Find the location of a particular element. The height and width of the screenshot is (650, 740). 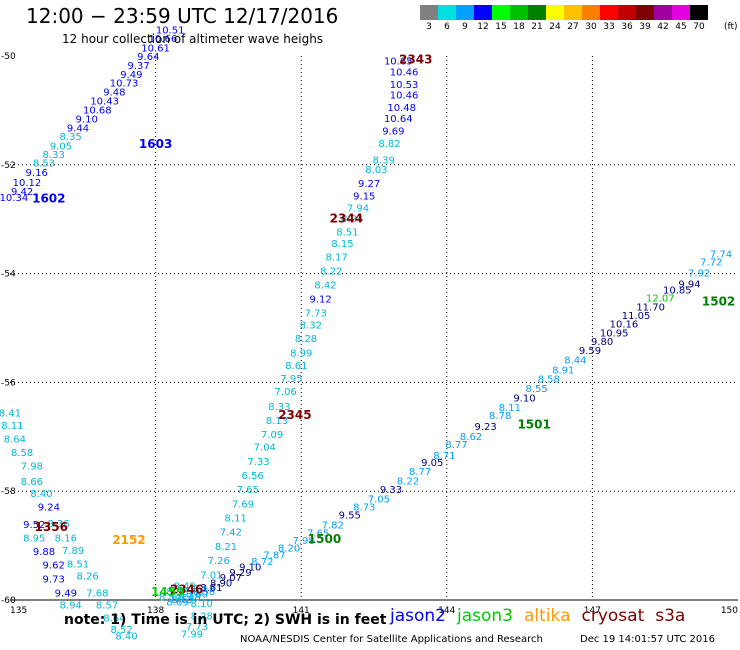

data-point-label: 7.89 is located at coordinates (73, 551).